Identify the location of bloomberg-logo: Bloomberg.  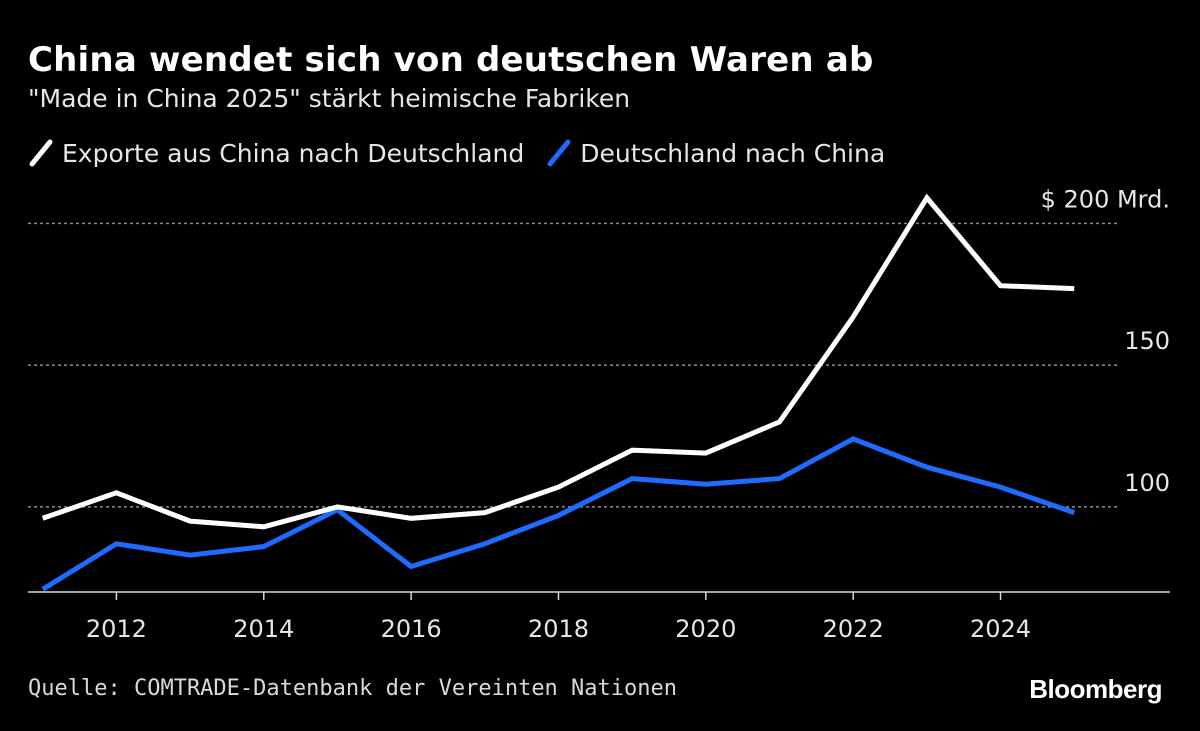
(1095, 689).